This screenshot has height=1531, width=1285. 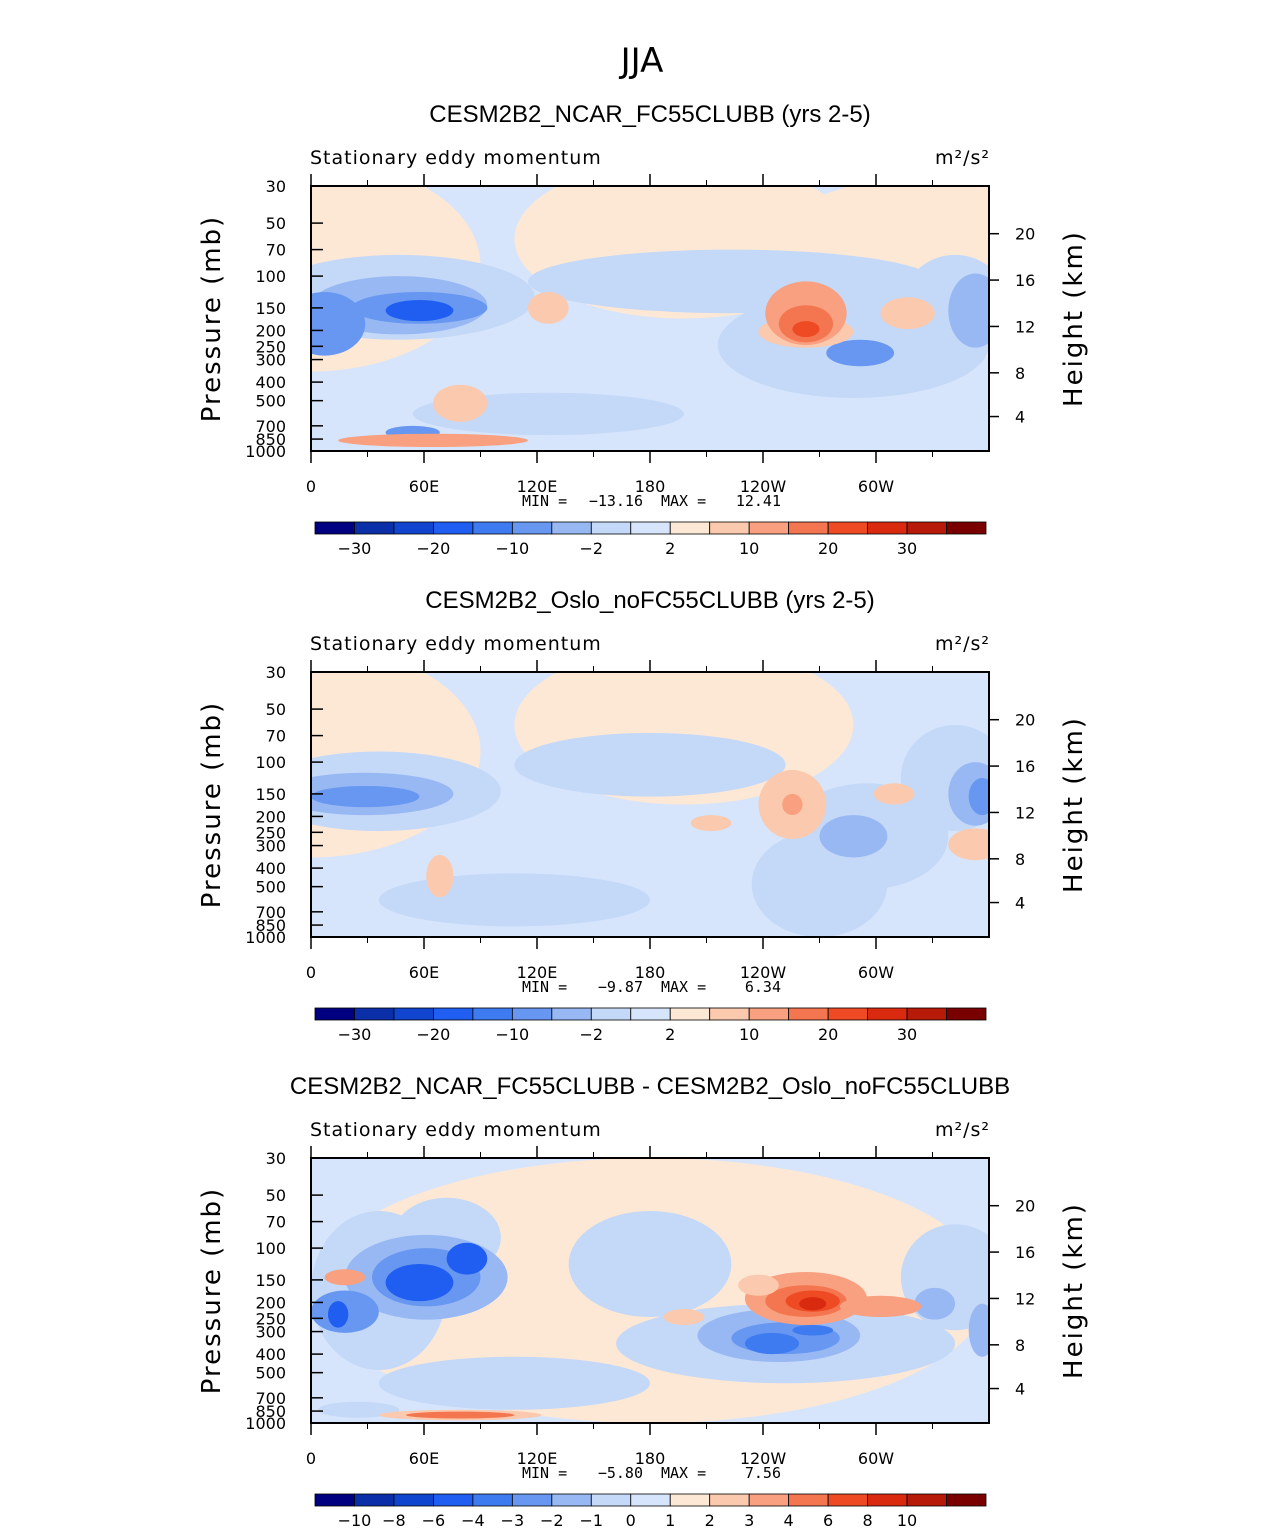 What do you see at coordinates (828, 1520) in the screenshot?
I see `colorbar-label: 6` at bounding box center [828, 1520].